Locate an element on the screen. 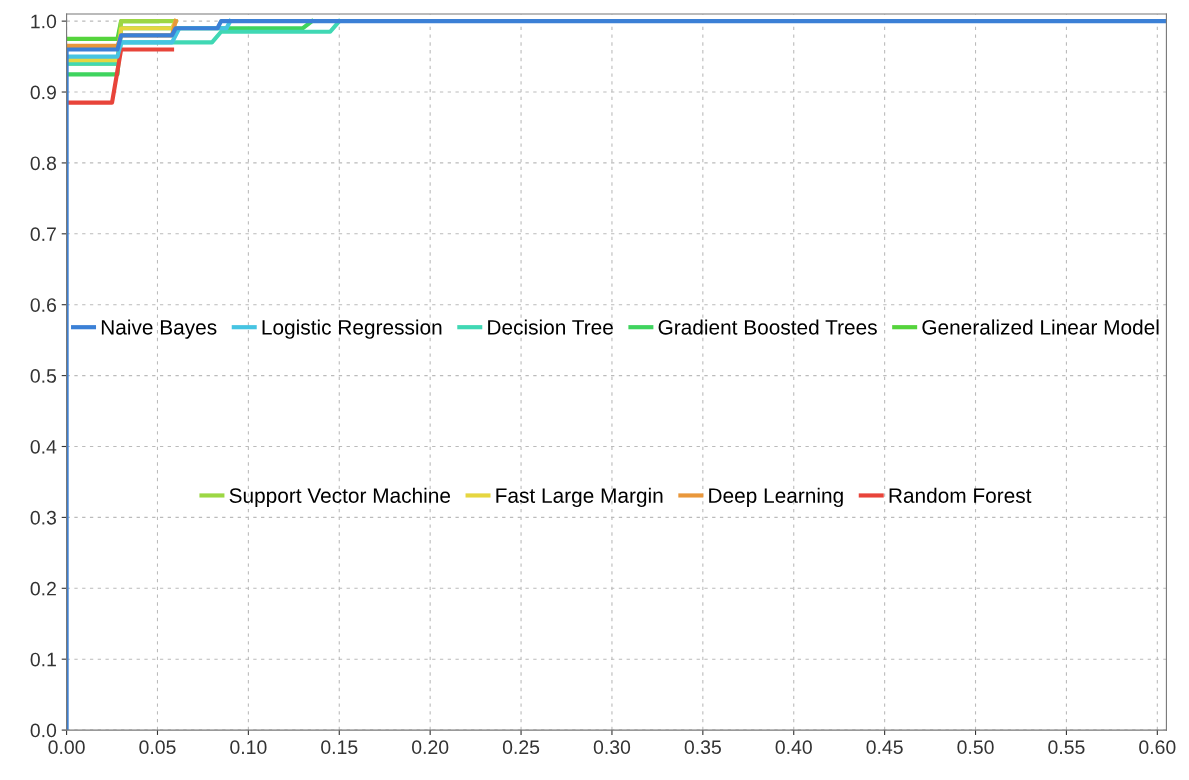 This screenshot has height=780, width=1189. legend-label: Logistic Regression is located at coordinates (352, 329).